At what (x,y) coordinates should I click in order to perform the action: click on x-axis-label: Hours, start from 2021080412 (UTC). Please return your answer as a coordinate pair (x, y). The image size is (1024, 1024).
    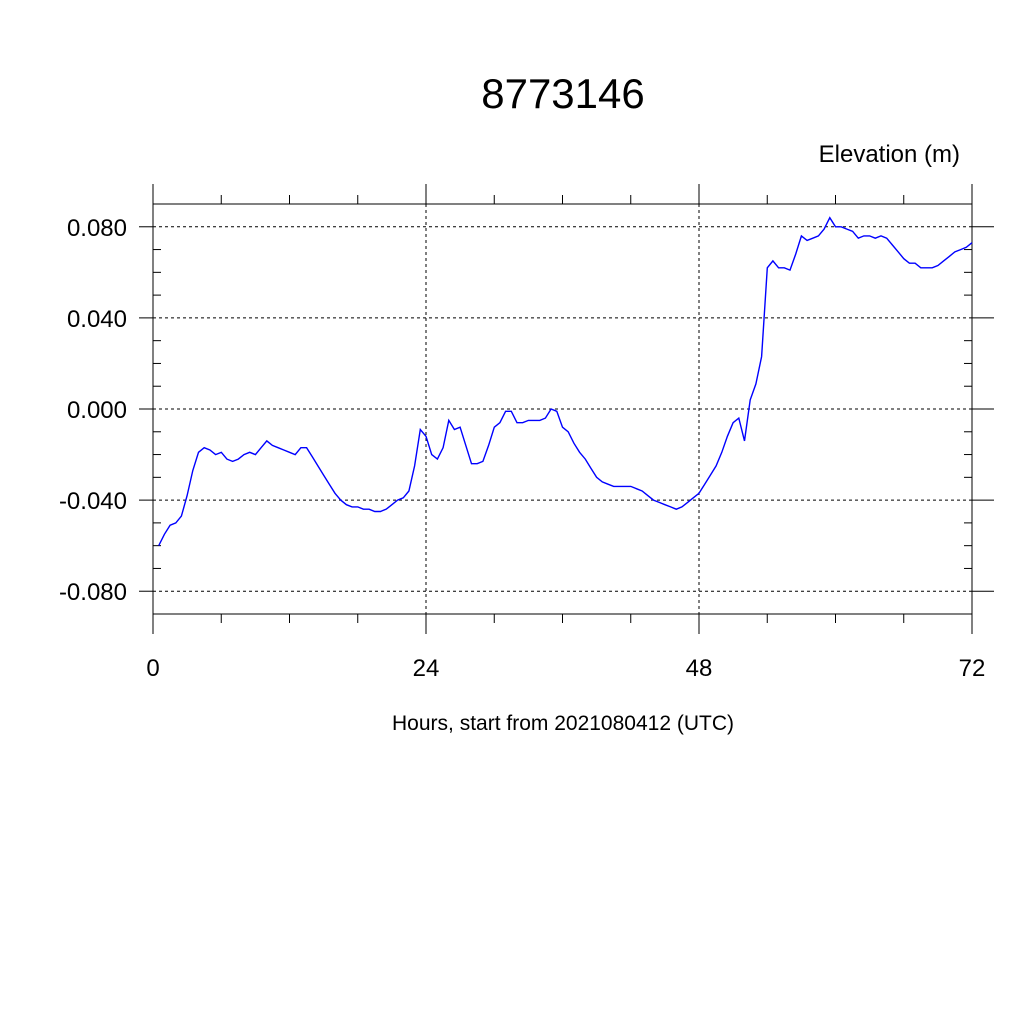
    Looking at the image, I should click on (563, 723).